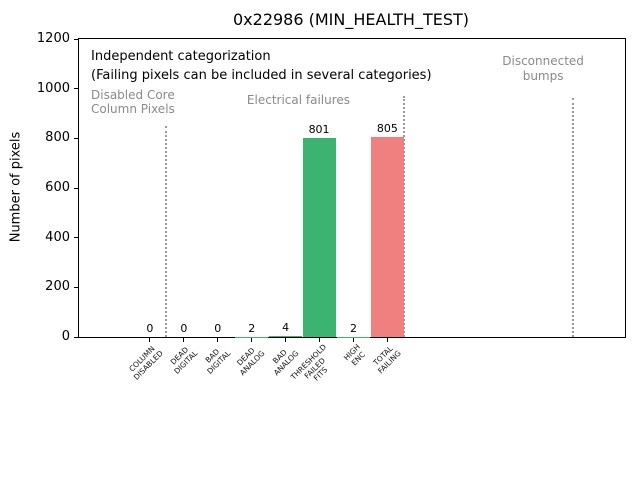 This screenshot has height=480, width=640. Describe the element at coordinates (16, 187) in the screenshot. I see `y-axis-label: Number of pixels` at that location.